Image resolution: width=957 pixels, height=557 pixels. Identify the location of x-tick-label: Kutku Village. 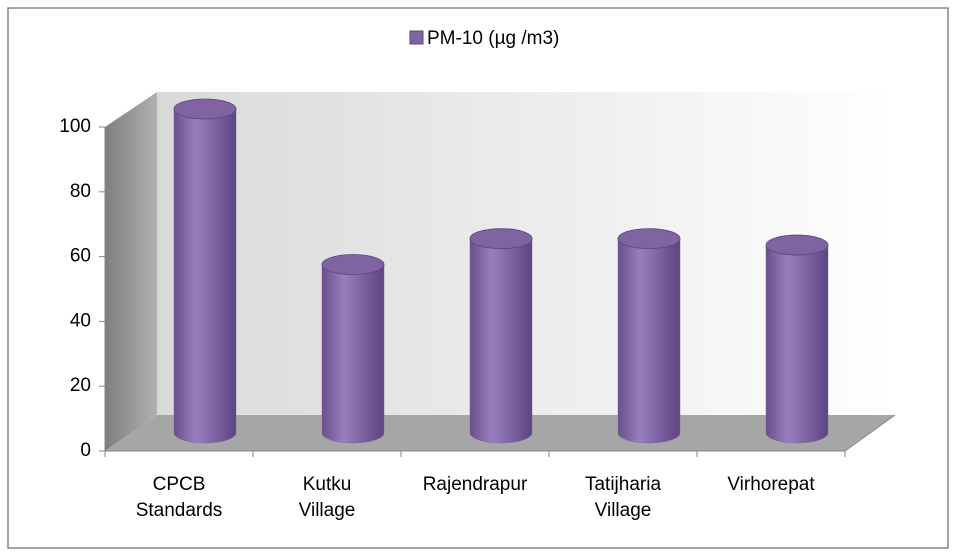
(327, 497).